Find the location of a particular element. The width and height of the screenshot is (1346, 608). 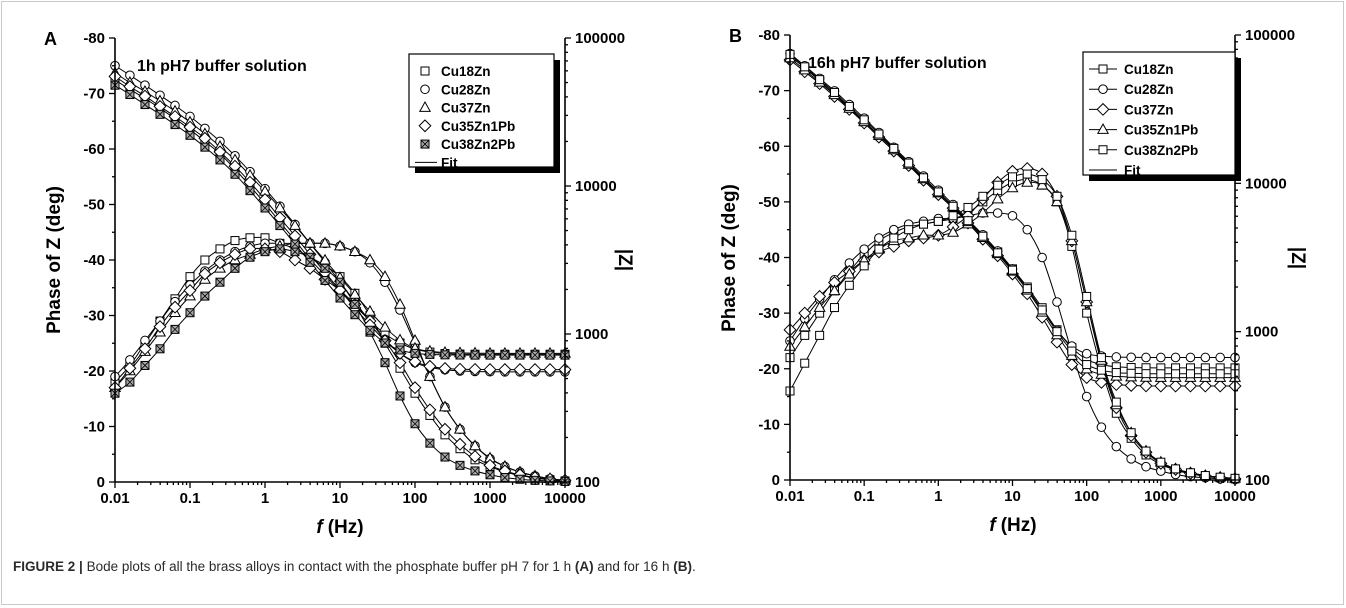

panel-label: A is located at coordinates (50, 39).